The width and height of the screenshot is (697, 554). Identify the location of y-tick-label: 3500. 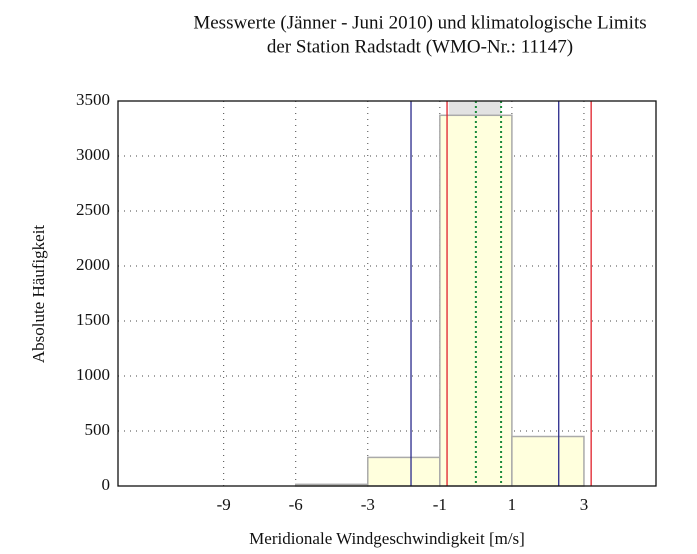
(93, 99).